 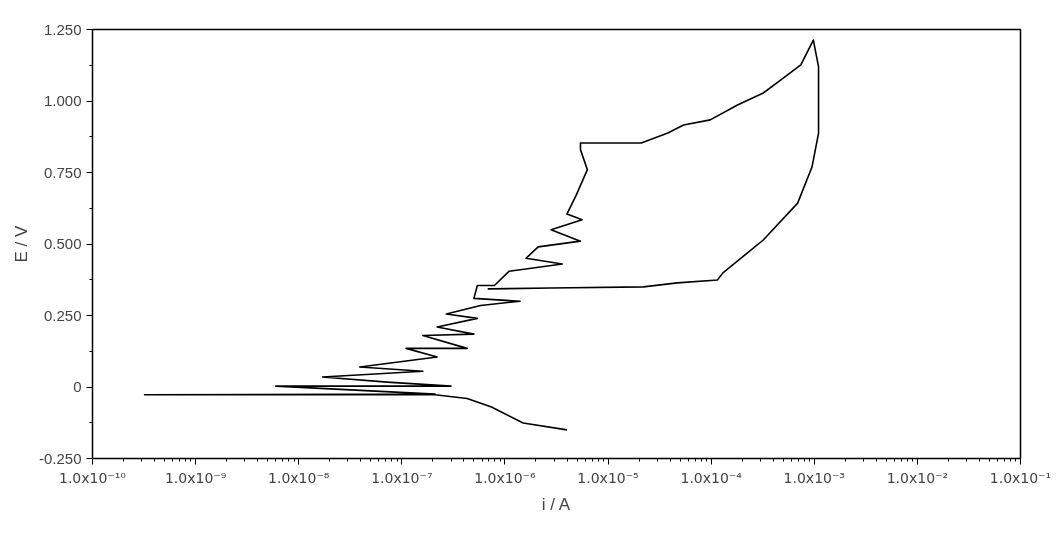 What do you see at coordinates (711, 477) in the screenshot?
I see `x-tick-label: 1.0x10⁻⁴` at bounding box center [711, 477].